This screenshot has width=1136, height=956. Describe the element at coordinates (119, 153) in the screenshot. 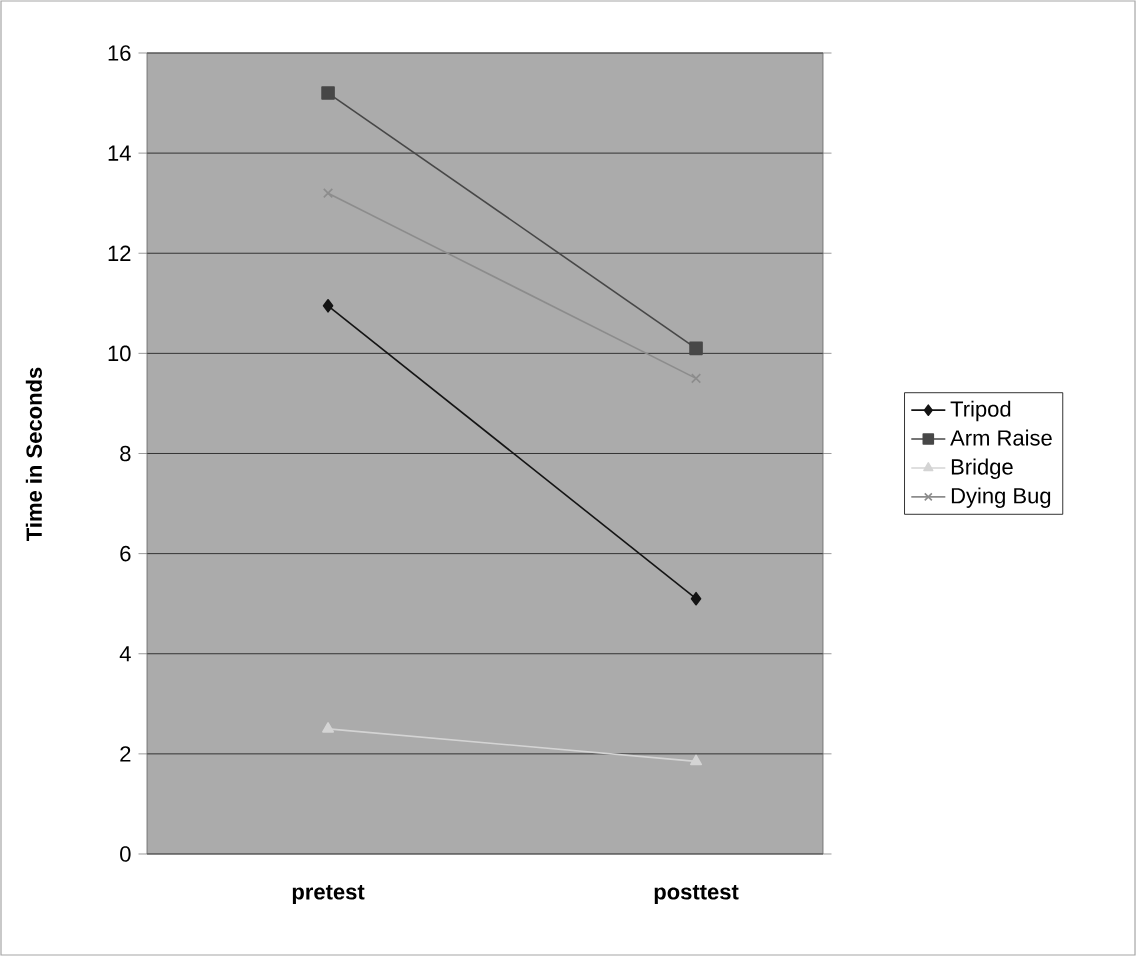

I see `y-tick-label: 14` at that location.